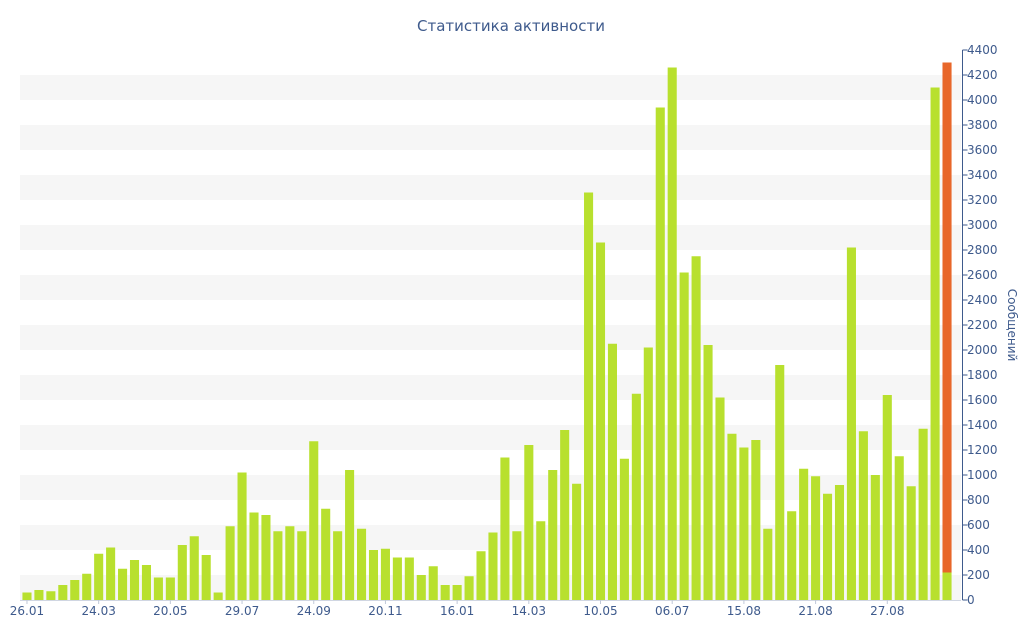 The width and height of the screenshot is (1024, 640). Describe the element at coordinates (242, 611) in the screenshot. I see `x-tick-label: 29.07` at that location.